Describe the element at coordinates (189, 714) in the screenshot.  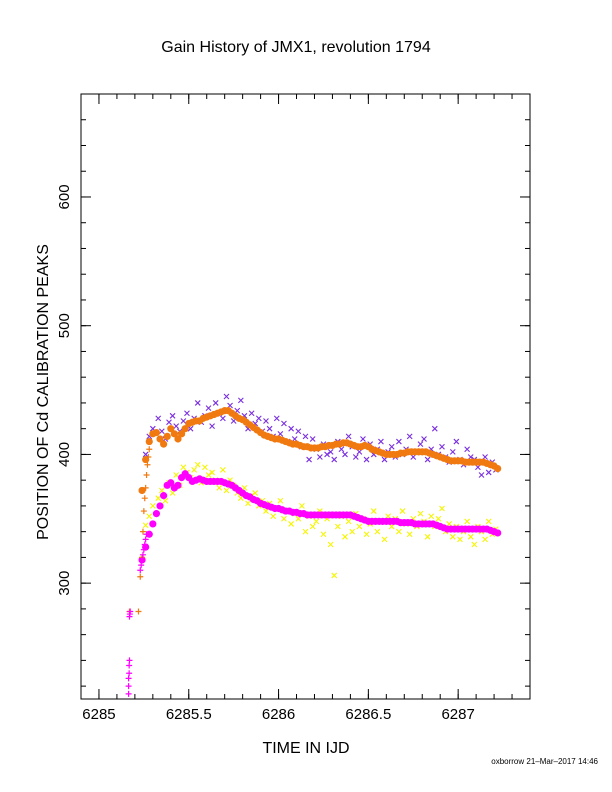
I see `x-tick-label: 6285.5` at that location.